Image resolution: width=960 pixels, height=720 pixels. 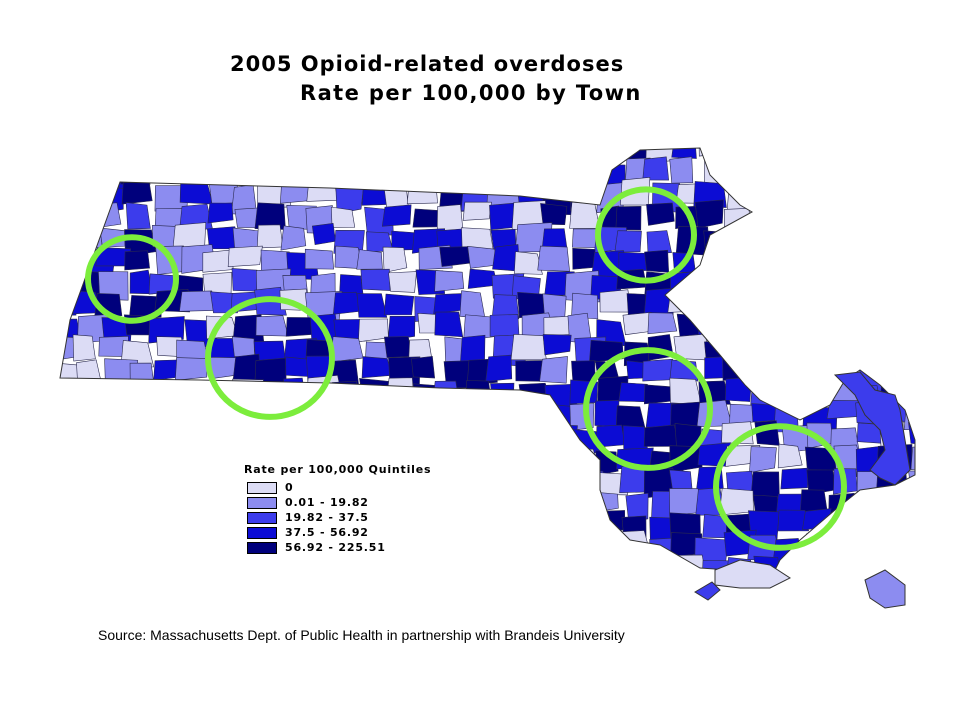 I want to click on map-subtitle: Rate per 100,000 by Town, so click(x=471, y=93).